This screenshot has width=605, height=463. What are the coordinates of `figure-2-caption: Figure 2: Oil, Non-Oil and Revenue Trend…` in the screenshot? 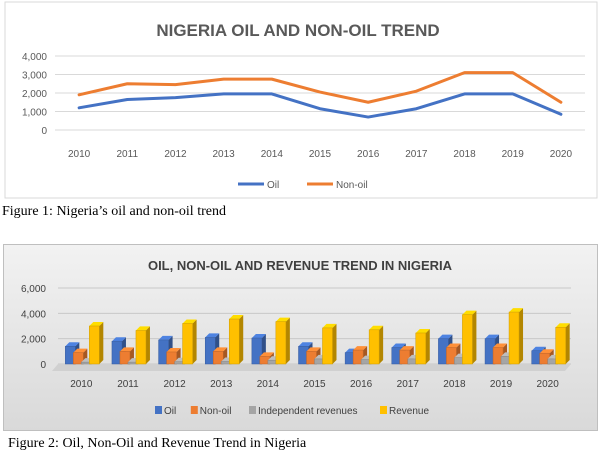 It's located at (157, 443).